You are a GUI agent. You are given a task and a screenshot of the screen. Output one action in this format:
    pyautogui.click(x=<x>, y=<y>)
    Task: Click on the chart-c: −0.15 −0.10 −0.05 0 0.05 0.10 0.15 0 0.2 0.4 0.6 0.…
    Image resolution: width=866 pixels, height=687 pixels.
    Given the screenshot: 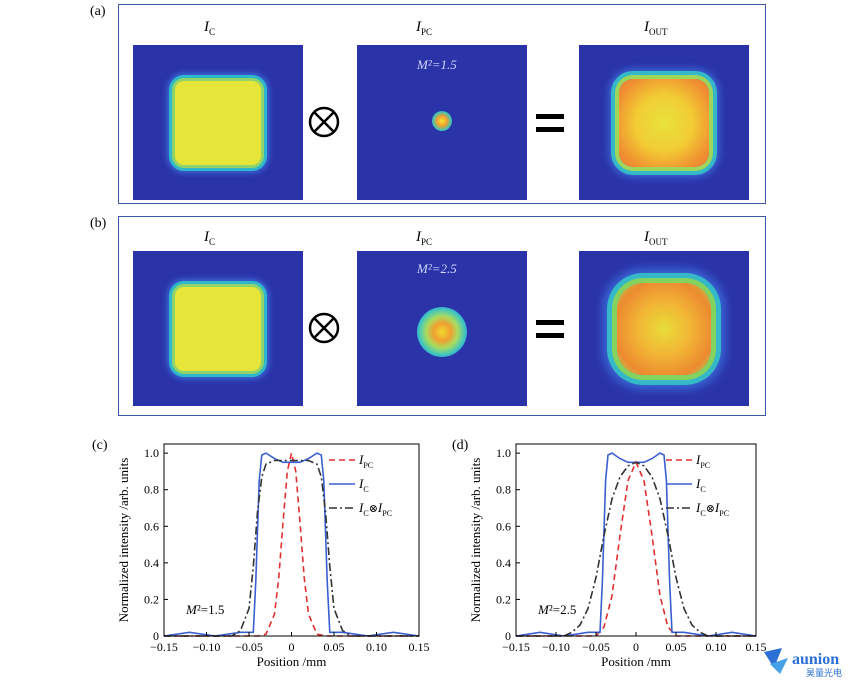 What is the action you would take?
    pyautogui.click(x=273, y=556)
    